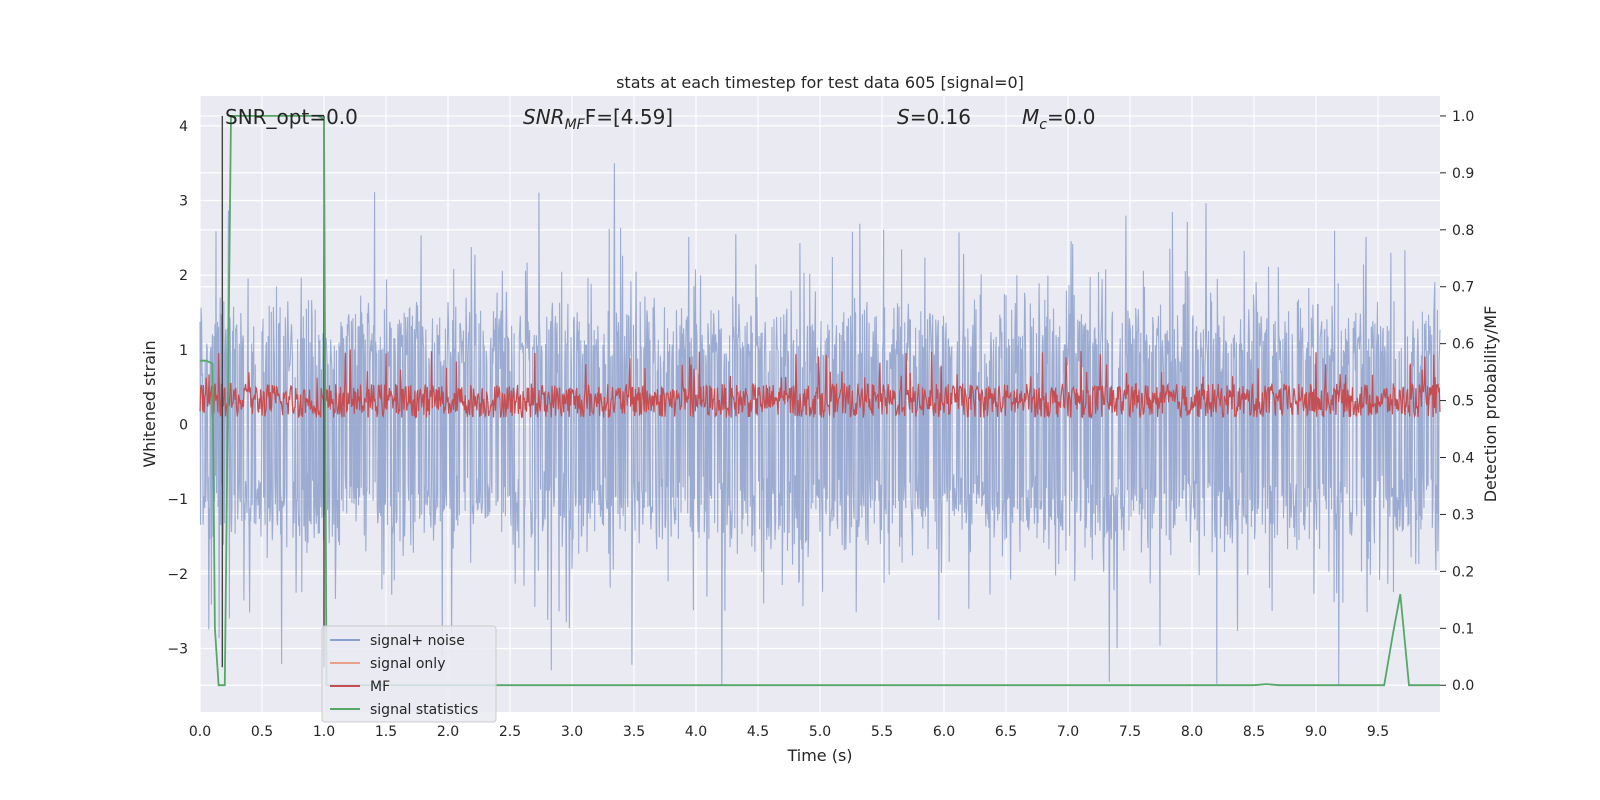 This screenshot has height=800, width=1600. Describe the element at coordinates (386, 732) in the screenshot. I see `x-tick-label: 1.5` at that location.